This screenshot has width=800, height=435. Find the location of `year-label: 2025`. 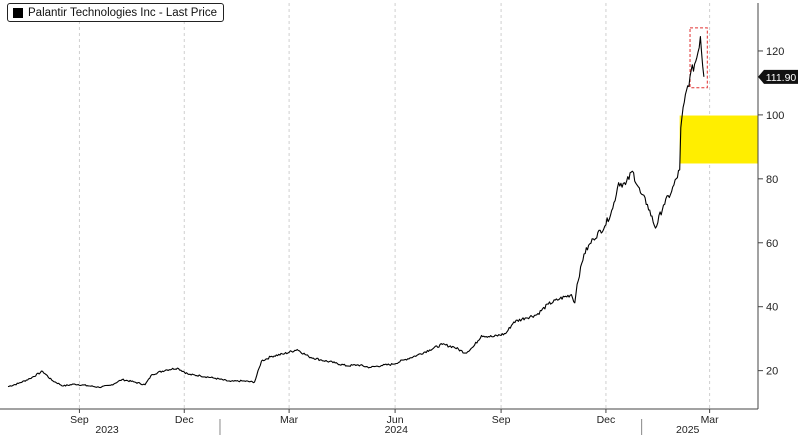

year-label: 2025 is located at coordinates (688, 429).